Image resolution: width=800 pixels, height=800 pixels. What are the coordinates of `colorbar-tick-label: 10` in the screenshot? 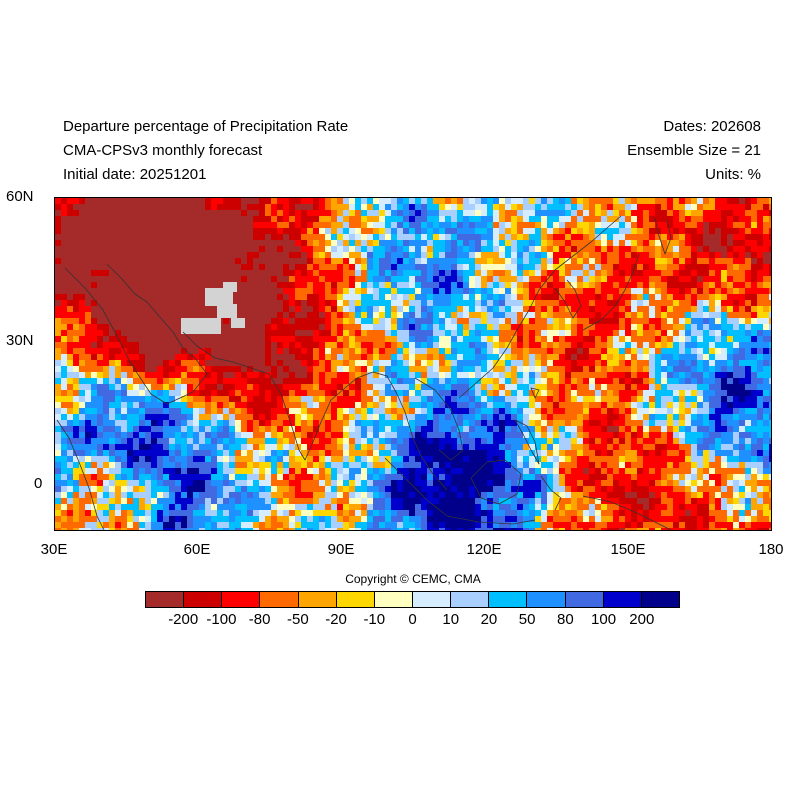 It's located at (451, 619).